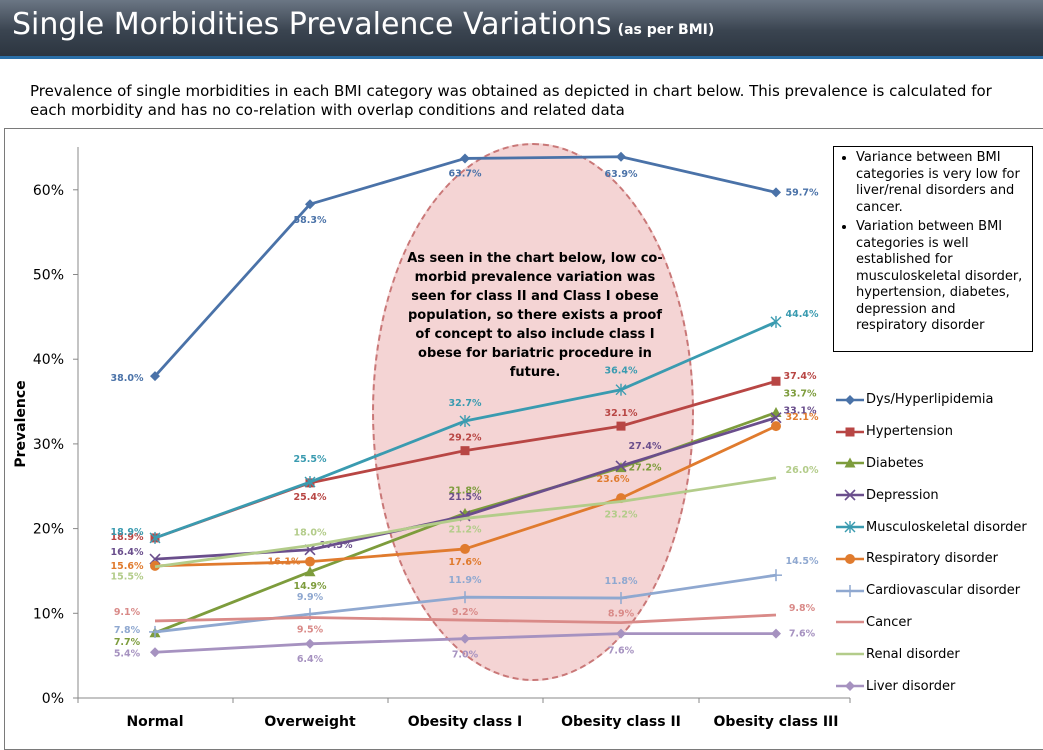  Describe the element at coordinates (465, 438) in the screenshot. I see `data-label: 29.2%` at that location.